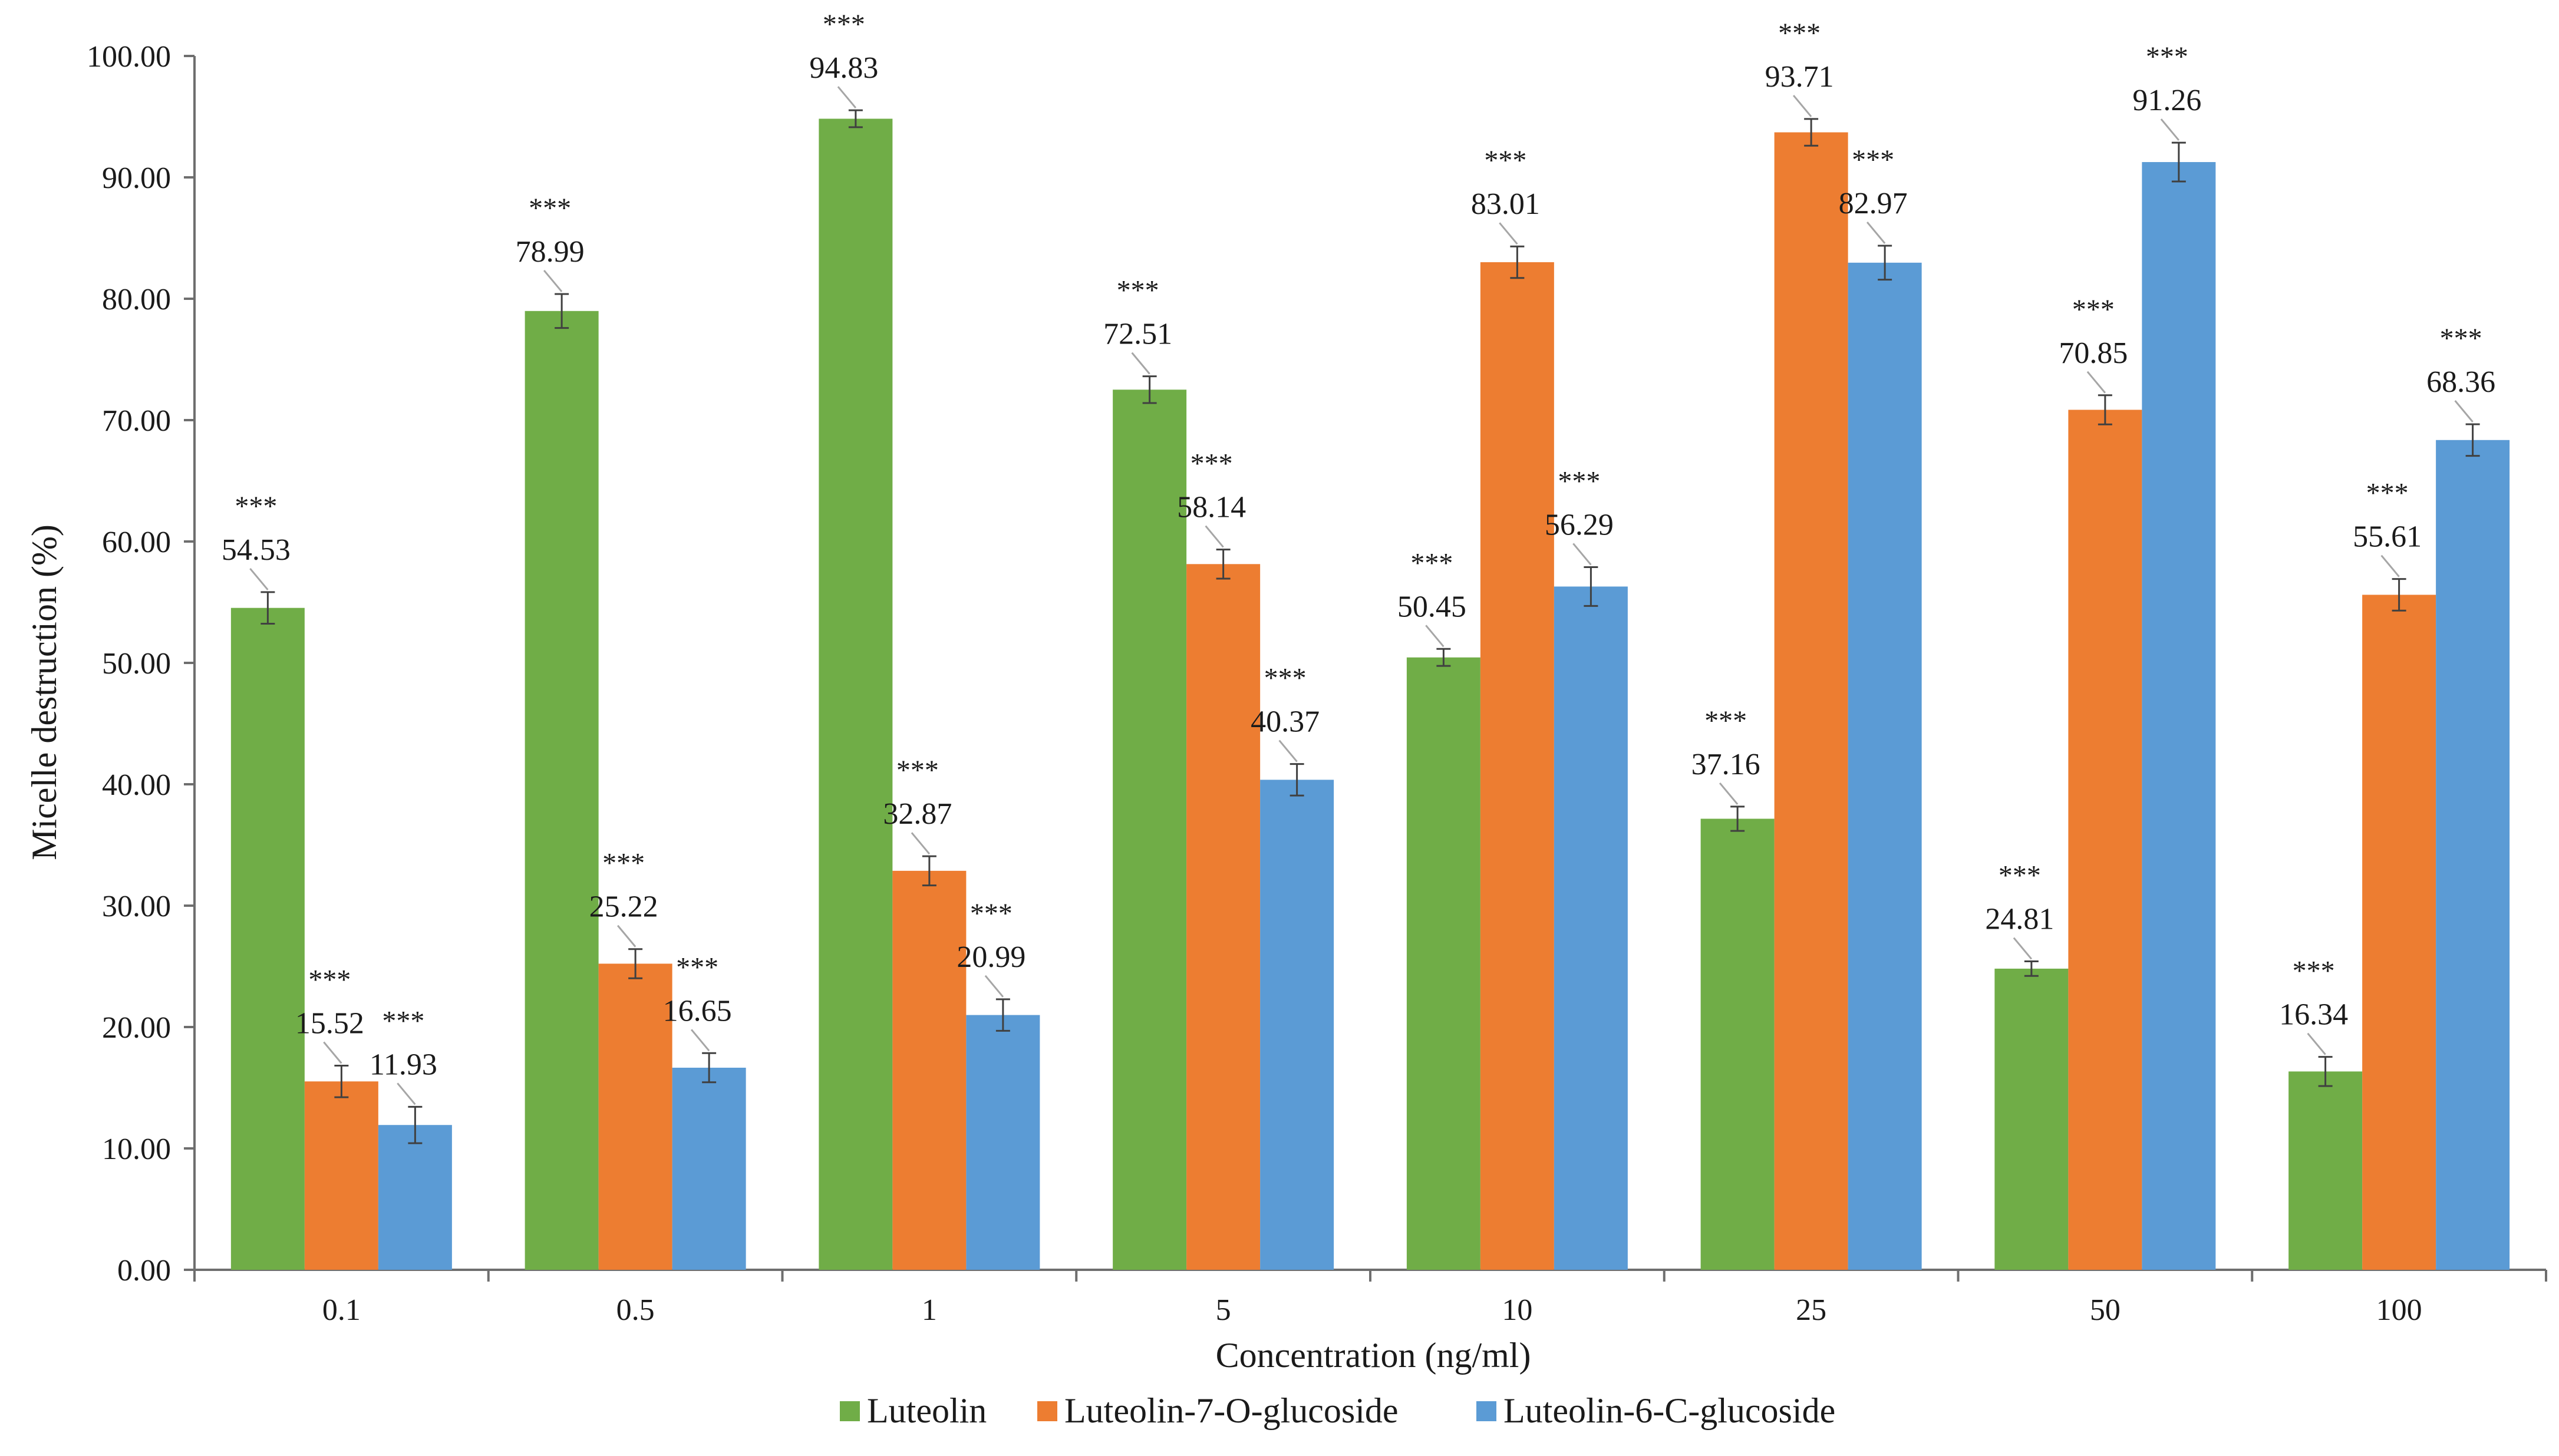  Describe the element at coordinates (341, 1310) in the screenshot. I see `x-tick-label: 0.1` at that location.